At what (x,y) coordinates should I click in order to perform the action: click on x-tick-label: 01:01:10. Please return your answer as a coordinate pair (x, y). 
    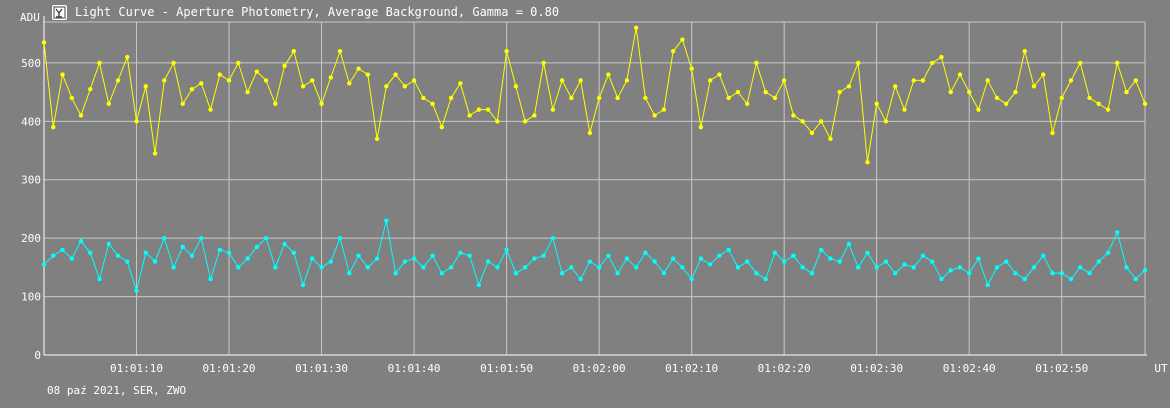
    Looking at the image, I should click on (136, 368).